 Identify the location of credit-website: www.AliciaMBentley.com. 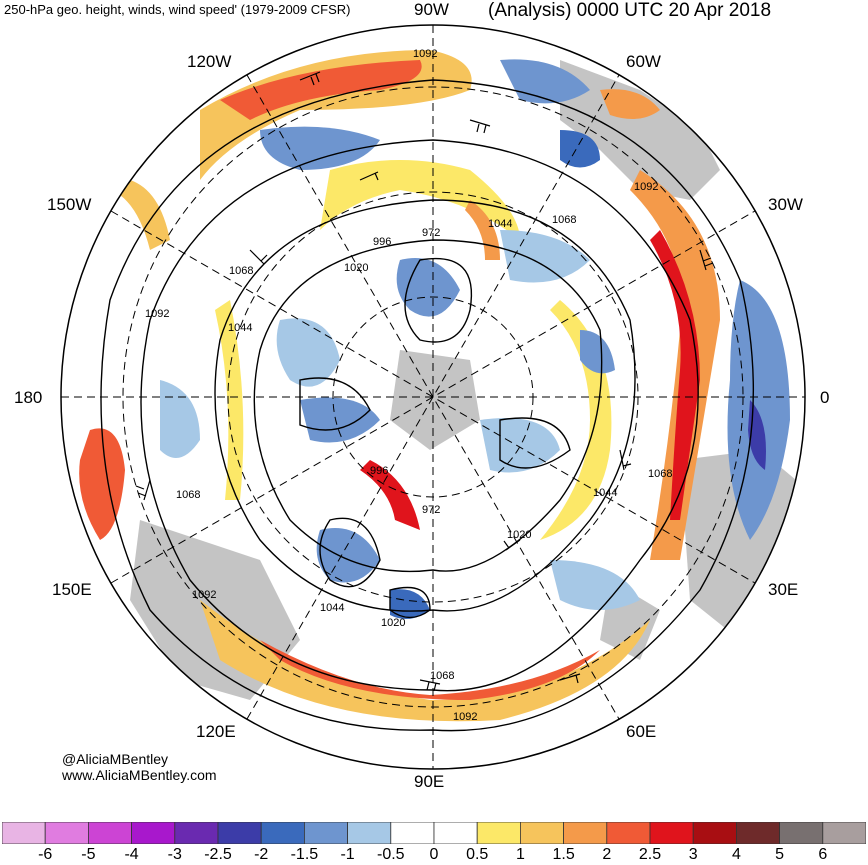
(139, 775).